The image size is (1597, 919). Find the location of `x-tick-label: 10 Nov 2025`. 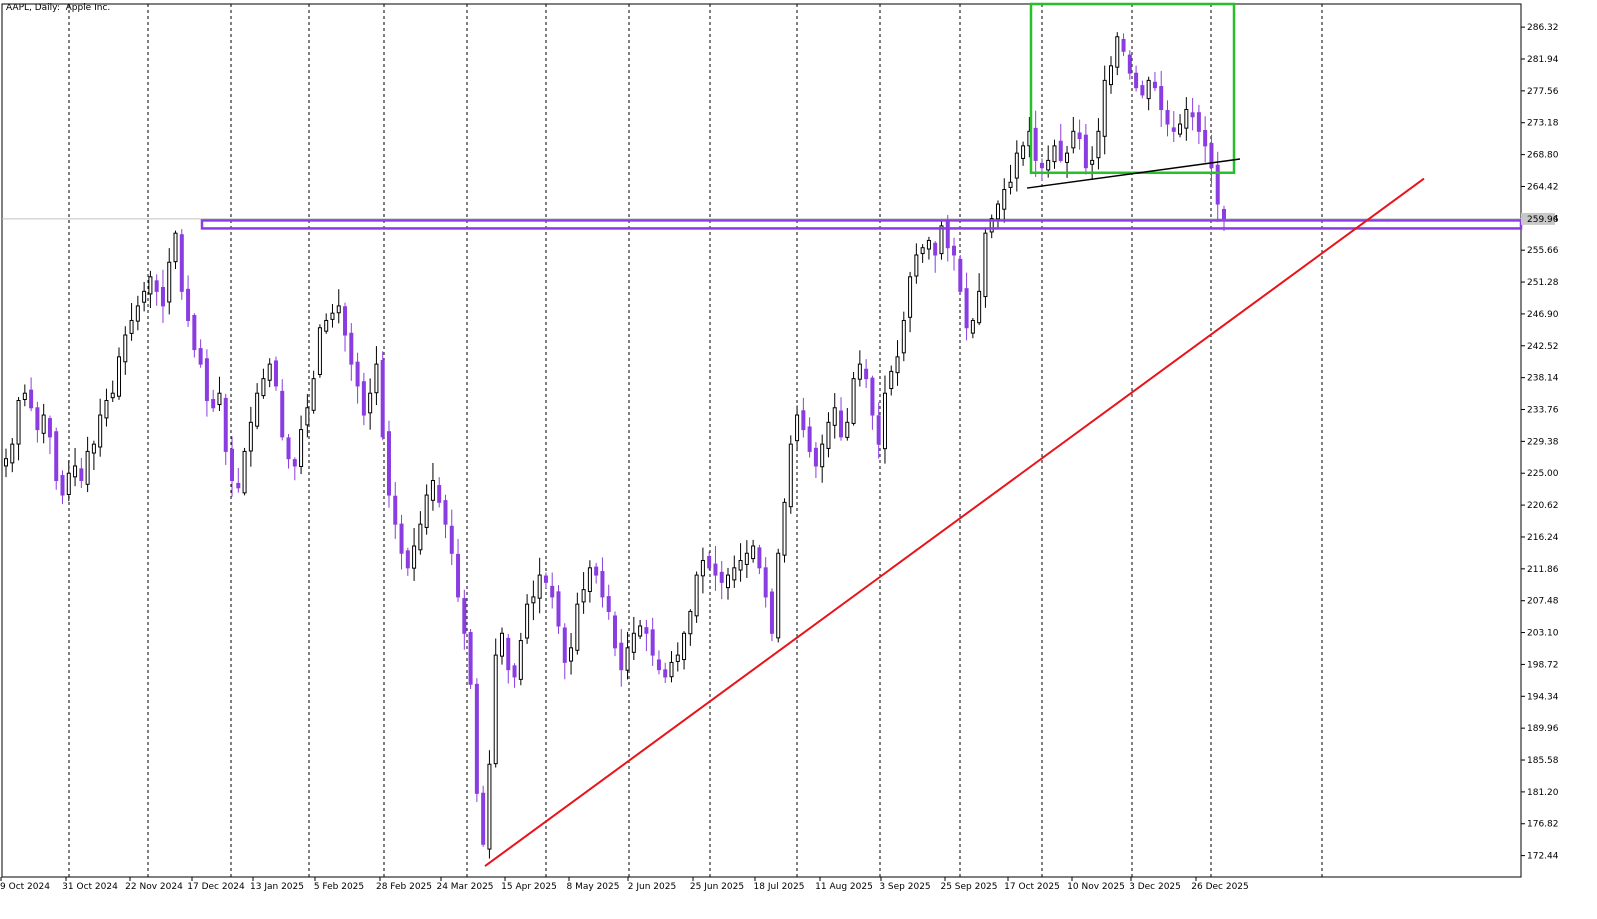

x-tick-label: 10 Nov 2025 is located at coordinates (1096, 887).